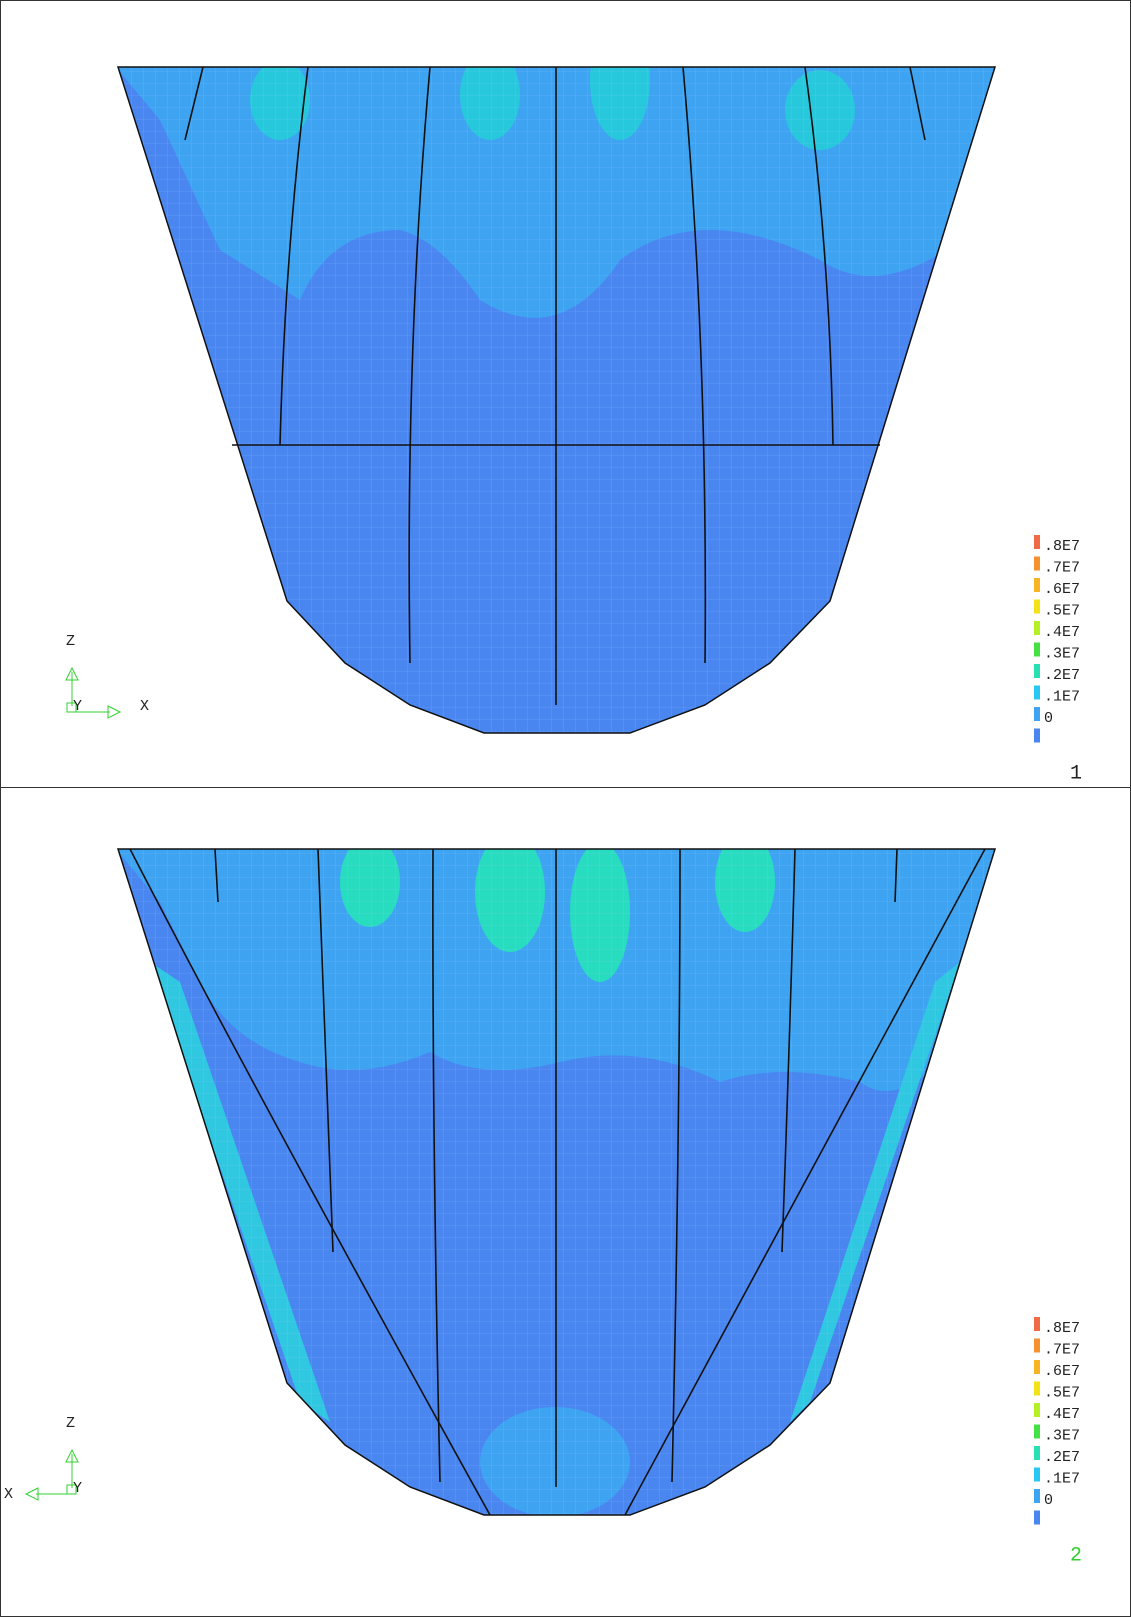  I want to click on window-number: 2, so click(1076, 1555).